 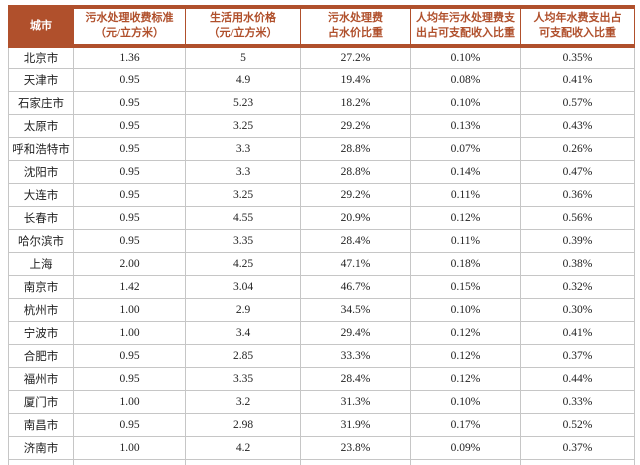 I want to click on table-row: 沈阳市 0.95 3.3 28.8% 0.14% 0.47%, so click(x=321, y=172).